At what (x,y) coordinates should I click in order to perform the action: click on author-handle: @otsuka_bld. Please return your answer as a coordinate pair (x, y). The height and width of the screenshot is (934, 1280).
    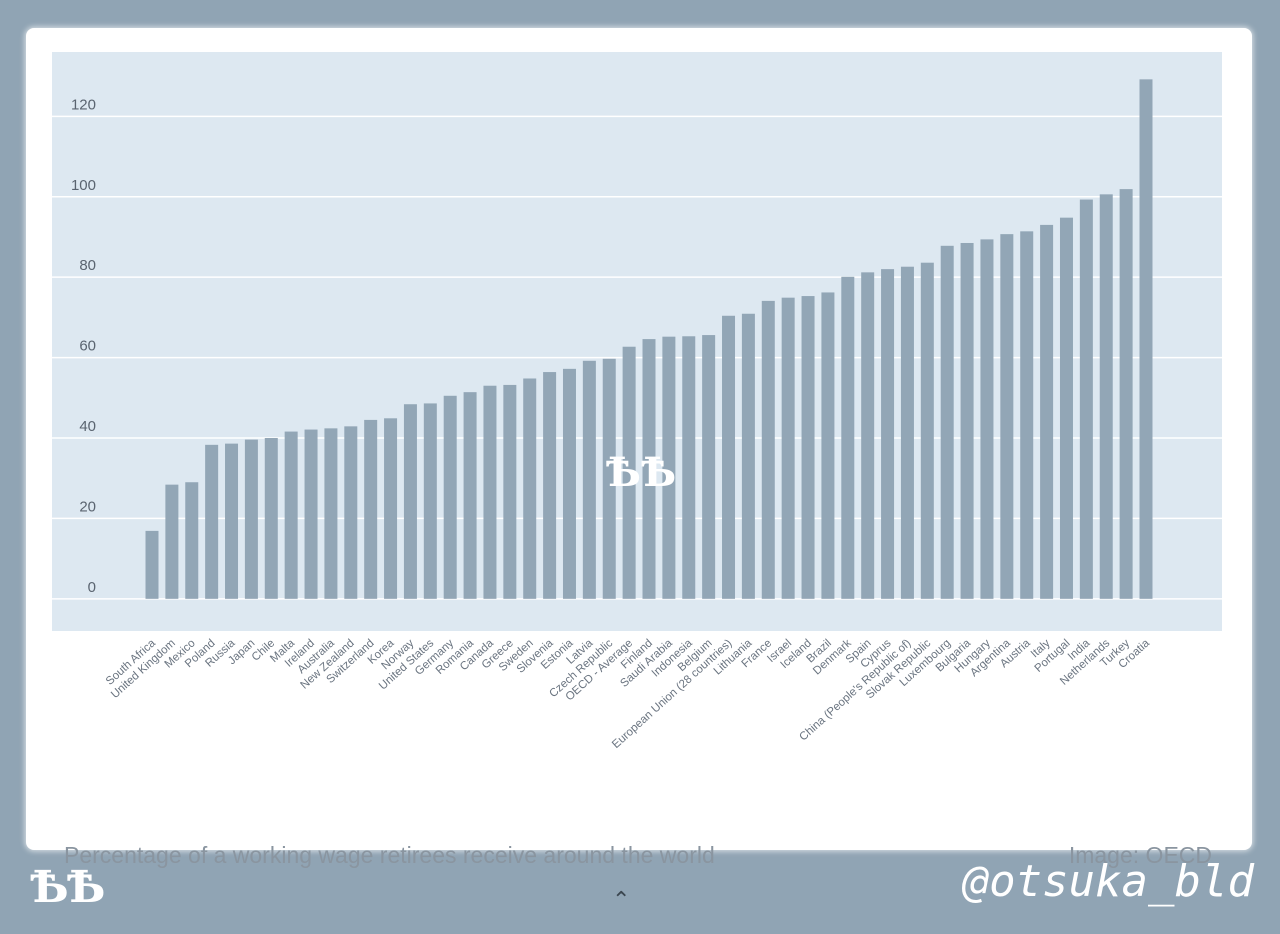
    Looking at the image, I should click on (1108, 881).